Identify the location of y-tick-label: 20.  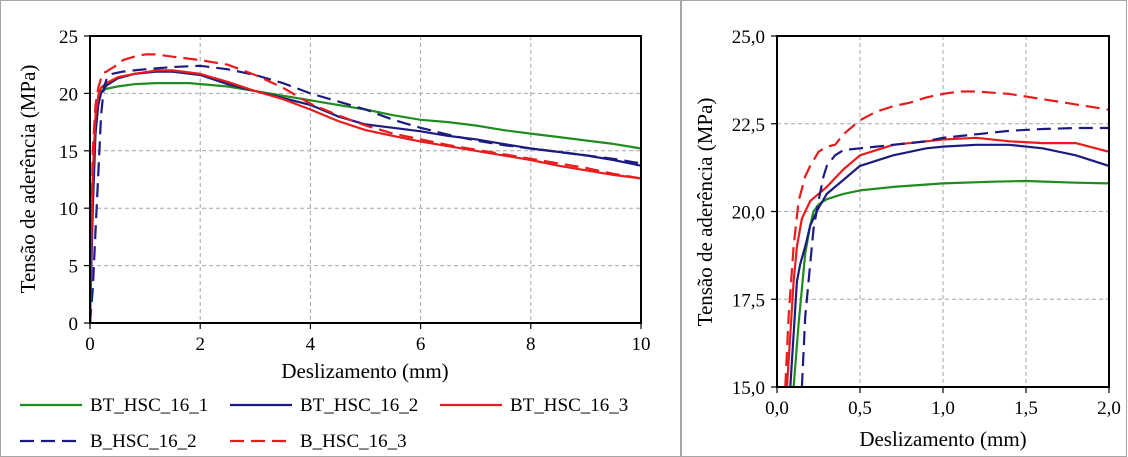
(68, 94).